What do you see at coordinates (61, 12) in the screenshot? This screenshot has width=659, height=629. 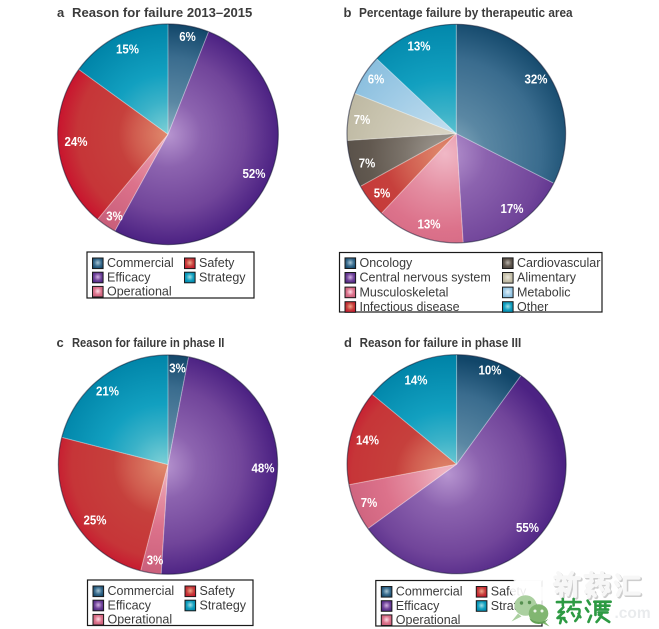 I see `svg-text: a` at bounding box center [61, 12].